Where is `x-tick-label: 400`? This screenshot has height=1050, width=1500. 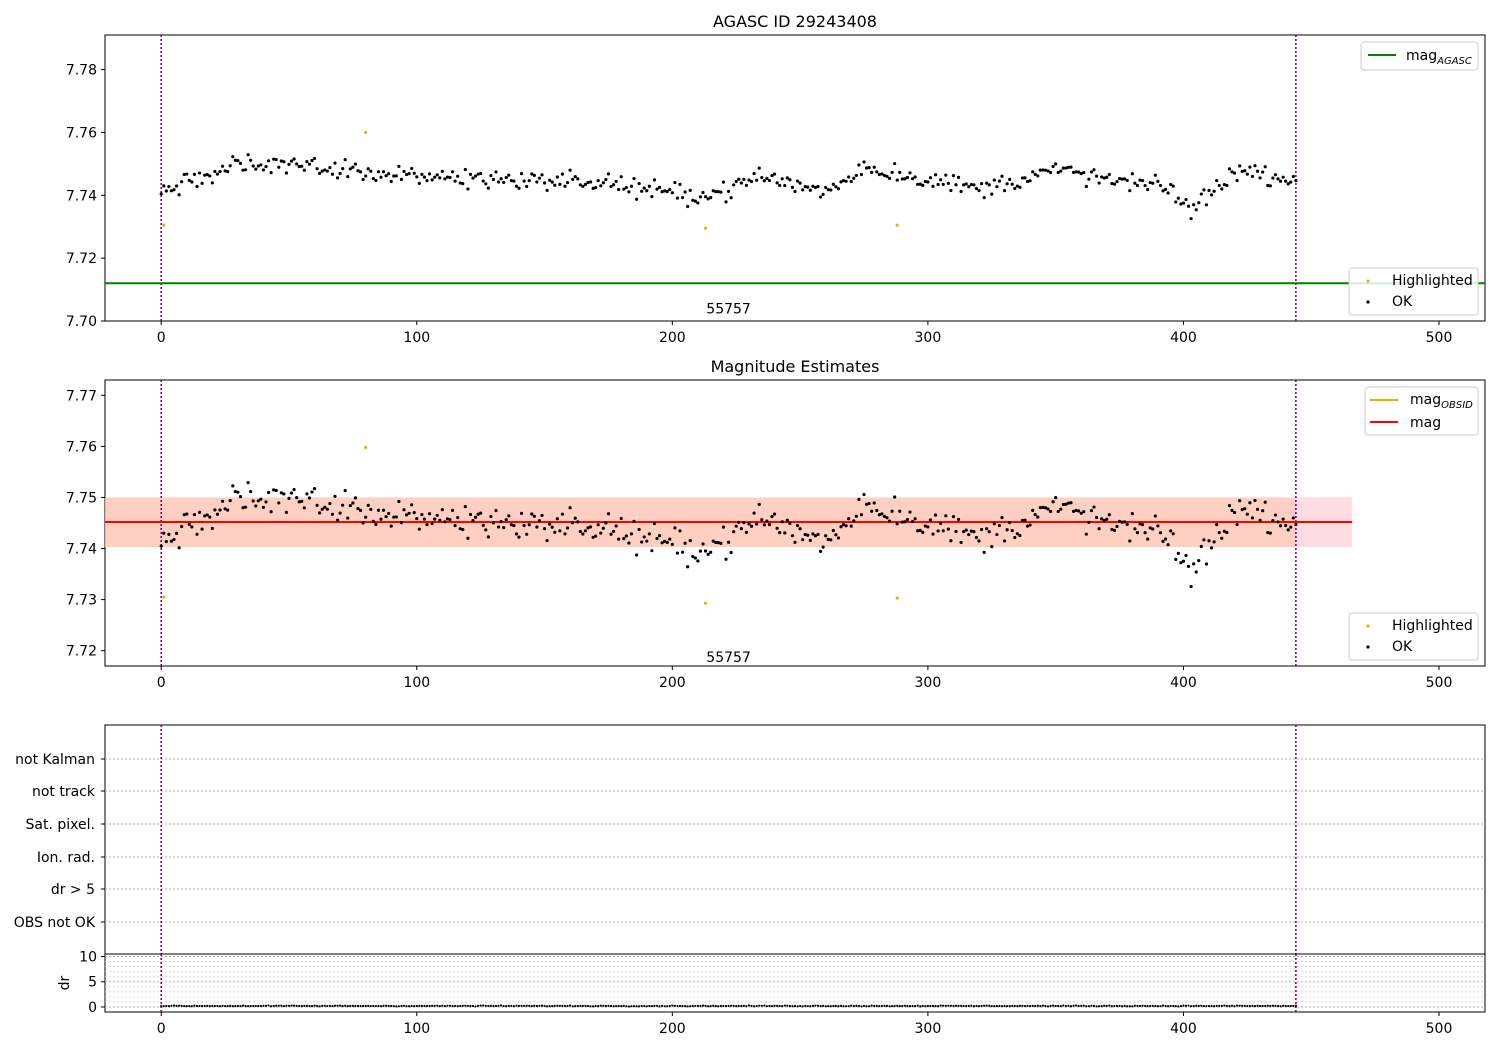 x-tick-label: 400 is located at coordinates (1183, 1029).